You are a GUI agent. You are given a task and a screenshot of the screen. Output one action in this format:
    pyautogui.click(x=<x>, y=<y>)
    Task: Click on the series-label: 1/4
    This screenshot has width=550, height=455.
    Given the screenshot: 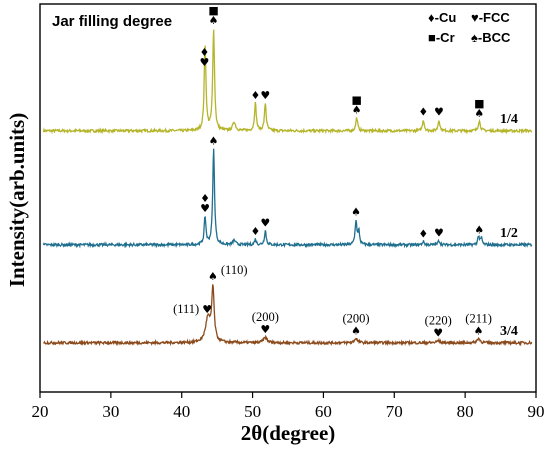 What is the action you would take?
    pyautogui.click(x=509, y=119)
    